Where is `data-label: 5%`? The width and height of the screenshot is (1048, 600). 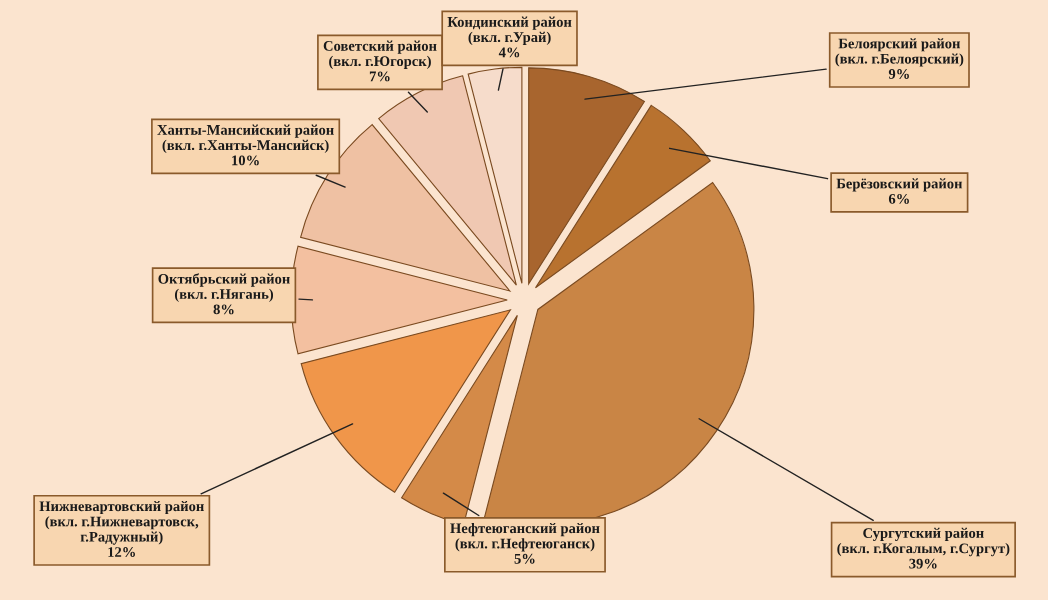
data-label: 5% is located at coordinates (524, 558).